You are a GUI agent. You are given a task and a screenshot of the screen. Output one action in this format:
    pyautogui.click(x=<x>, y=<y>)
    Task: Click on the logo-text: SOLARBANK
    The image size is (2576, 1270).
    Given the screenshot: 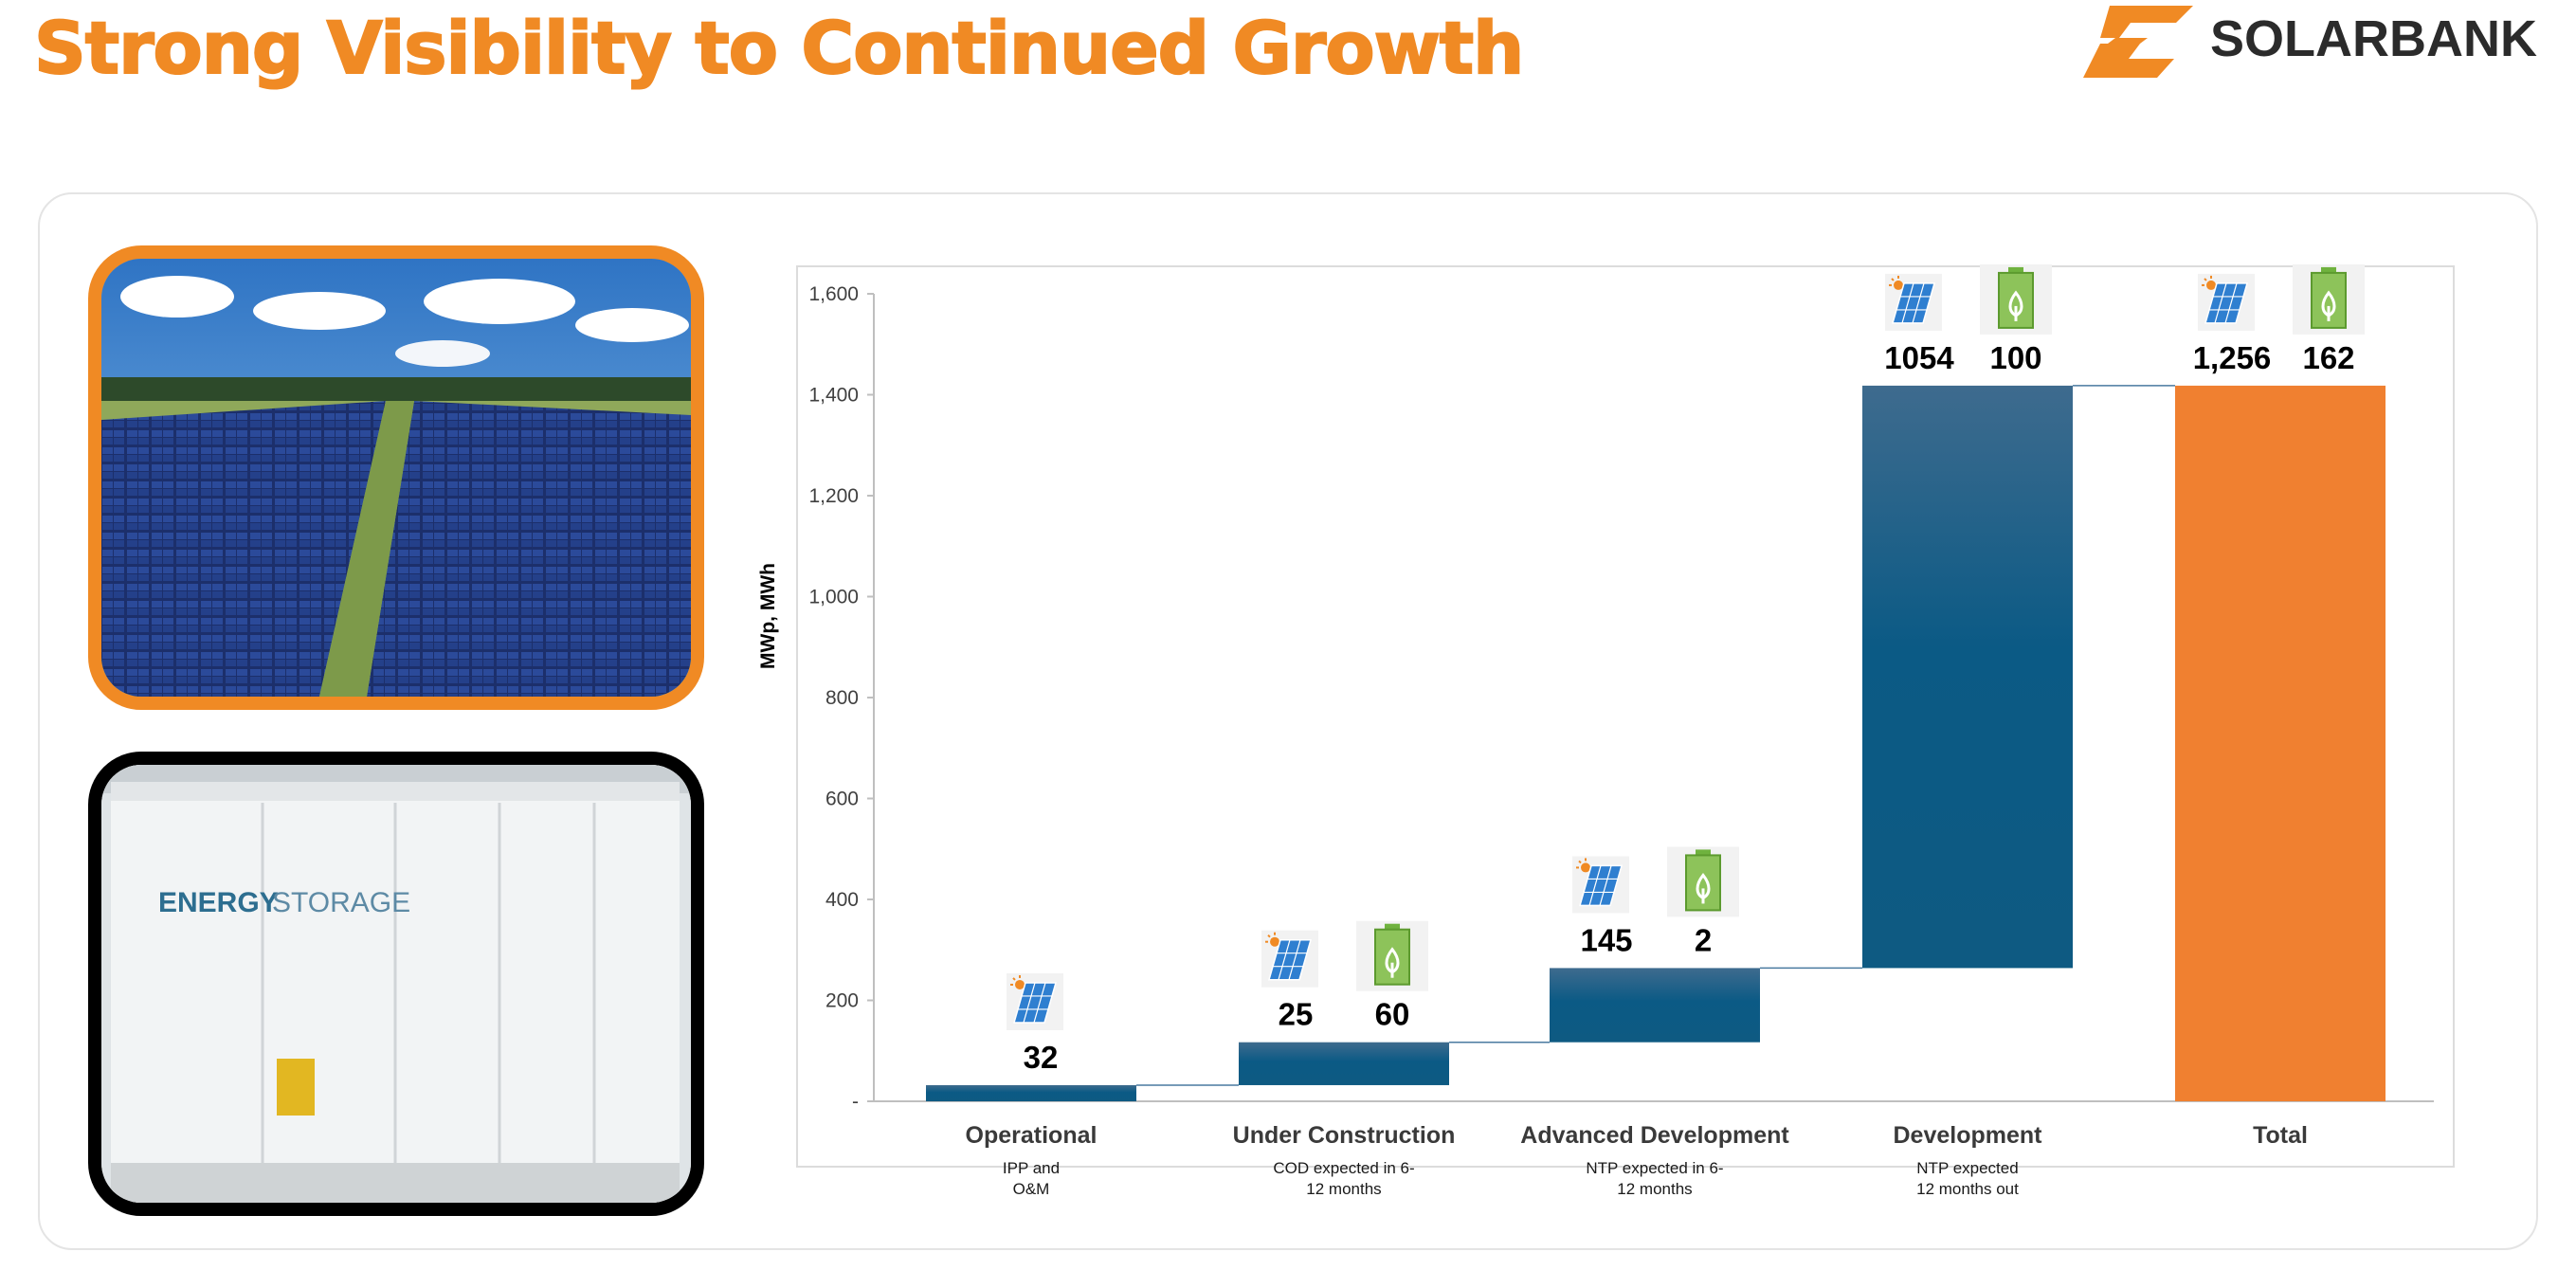 What is the action you would take?
    pyautogui.click(x=2373, y=38)
    